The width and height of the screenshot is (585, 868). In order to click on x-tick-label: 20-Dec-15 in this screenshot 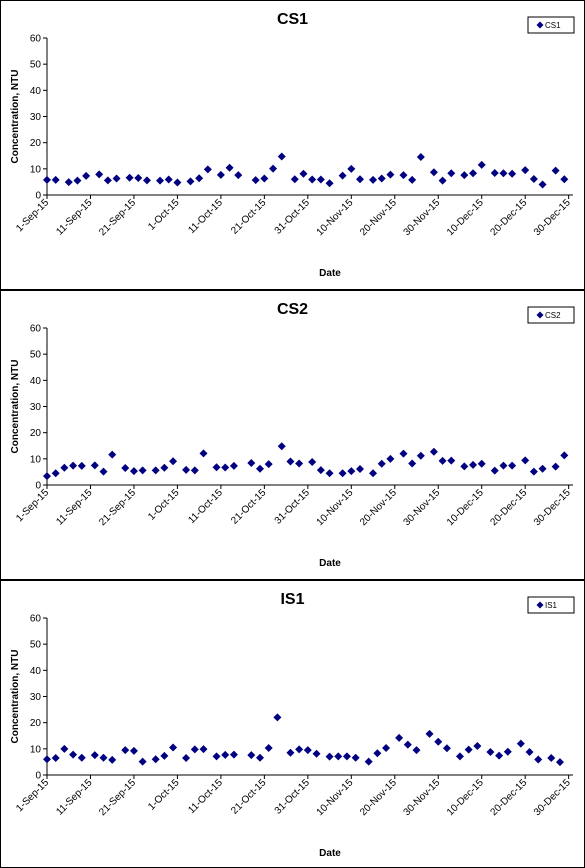, I will do `click(509, 797)`.